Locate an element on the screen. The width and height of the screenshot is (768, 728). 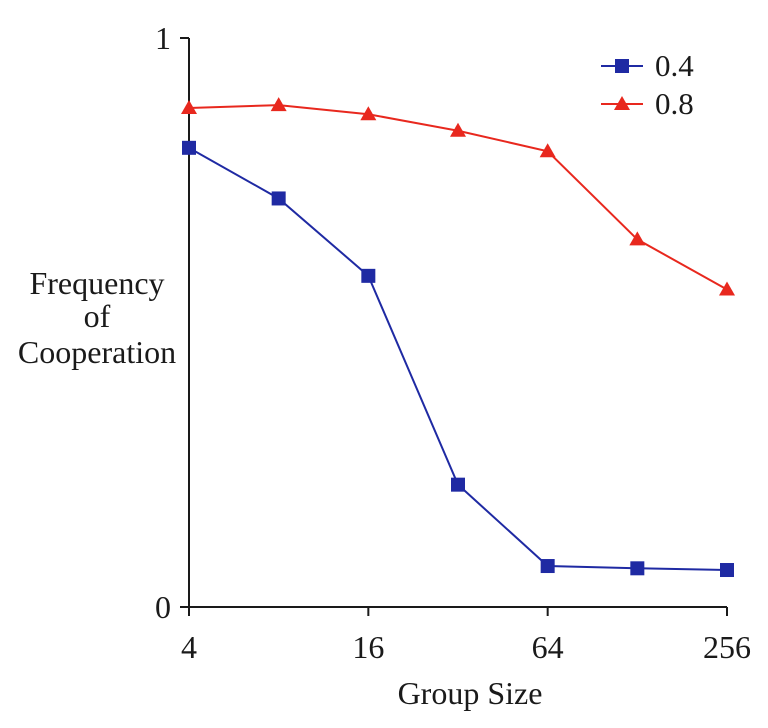
y-axis-label-line-1: Frequency is located at coordinates (96, 283).